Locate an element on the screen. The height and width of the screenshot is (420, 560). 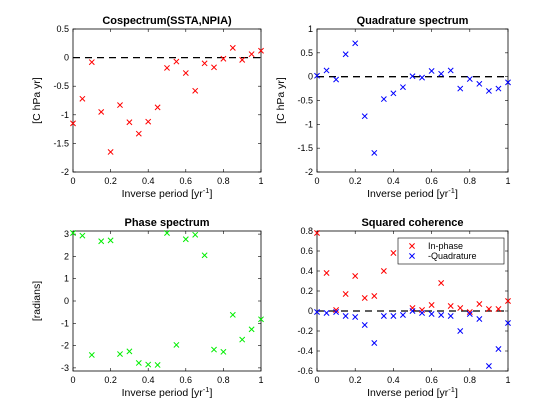
y-tick-label: -0.2 is located at coordinates (305, 331).